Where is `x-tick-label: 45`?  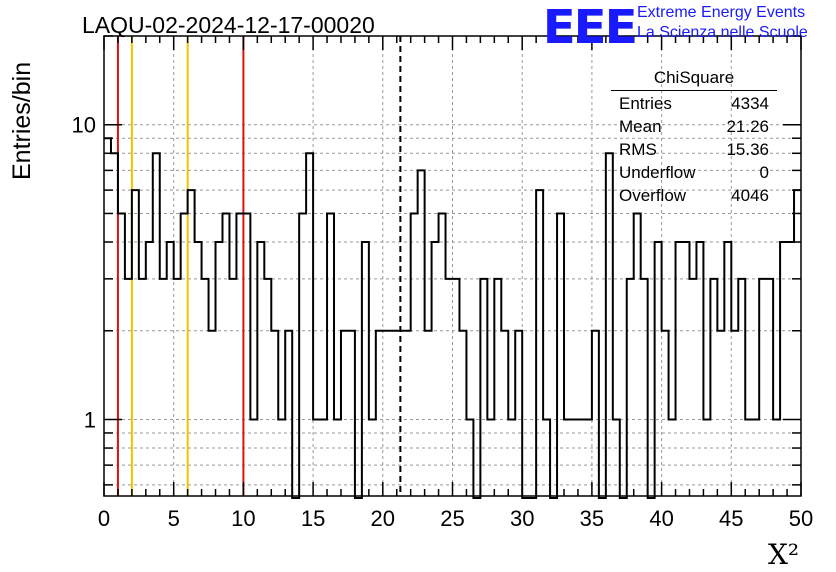 x-tick-label: 45 is located at coordinates (731, 518).